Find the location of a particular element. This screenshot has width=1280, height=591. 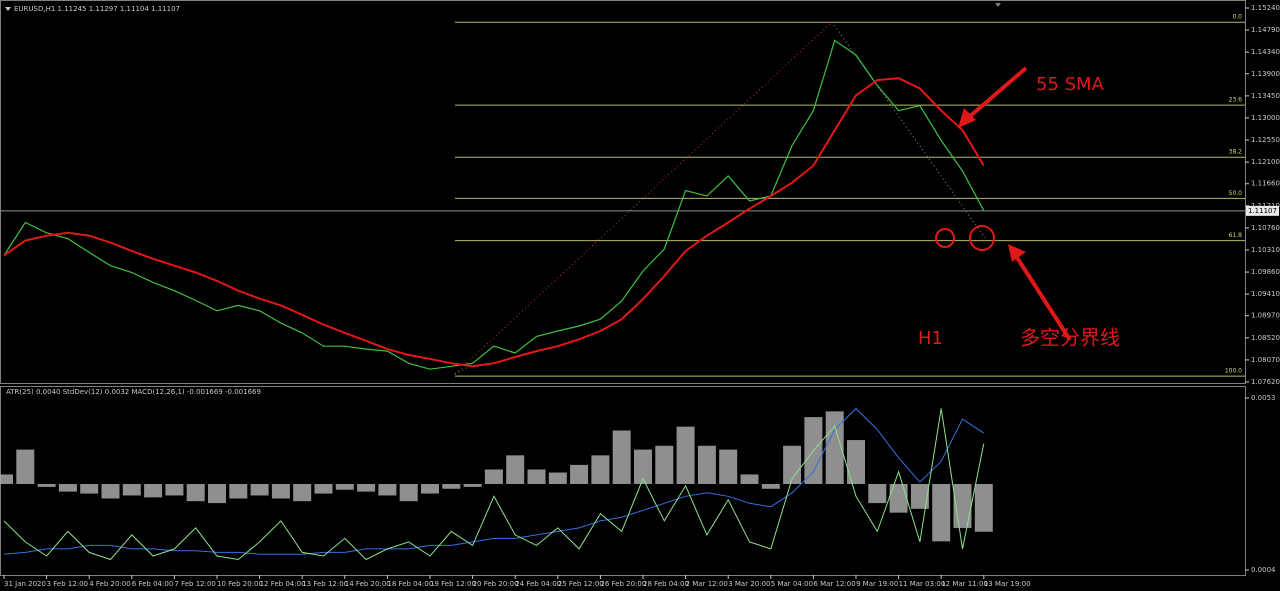

x-tick-label: 25 Feb 12:00 is located at coordinates (581, 584).